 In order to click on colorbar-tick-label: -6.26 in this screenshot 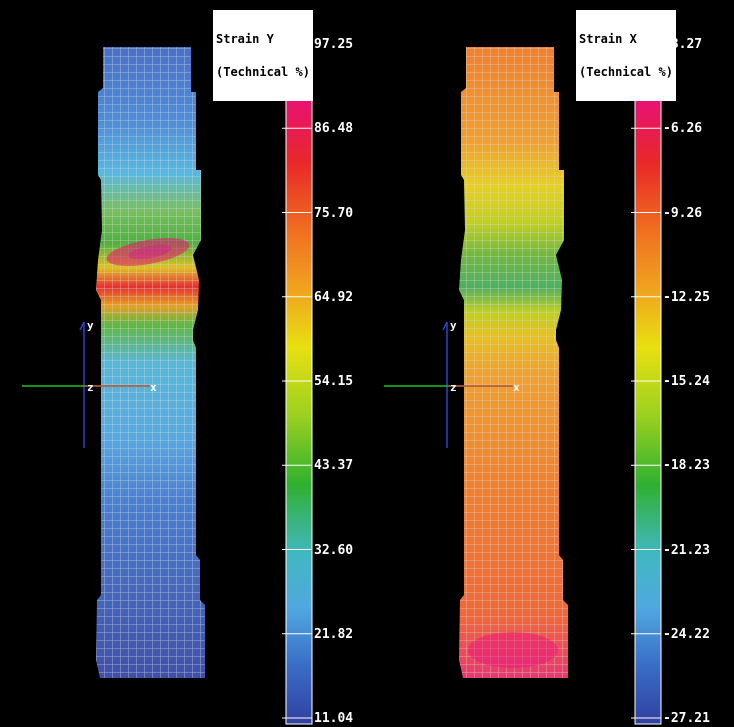, I will do `click(683, 129)`.